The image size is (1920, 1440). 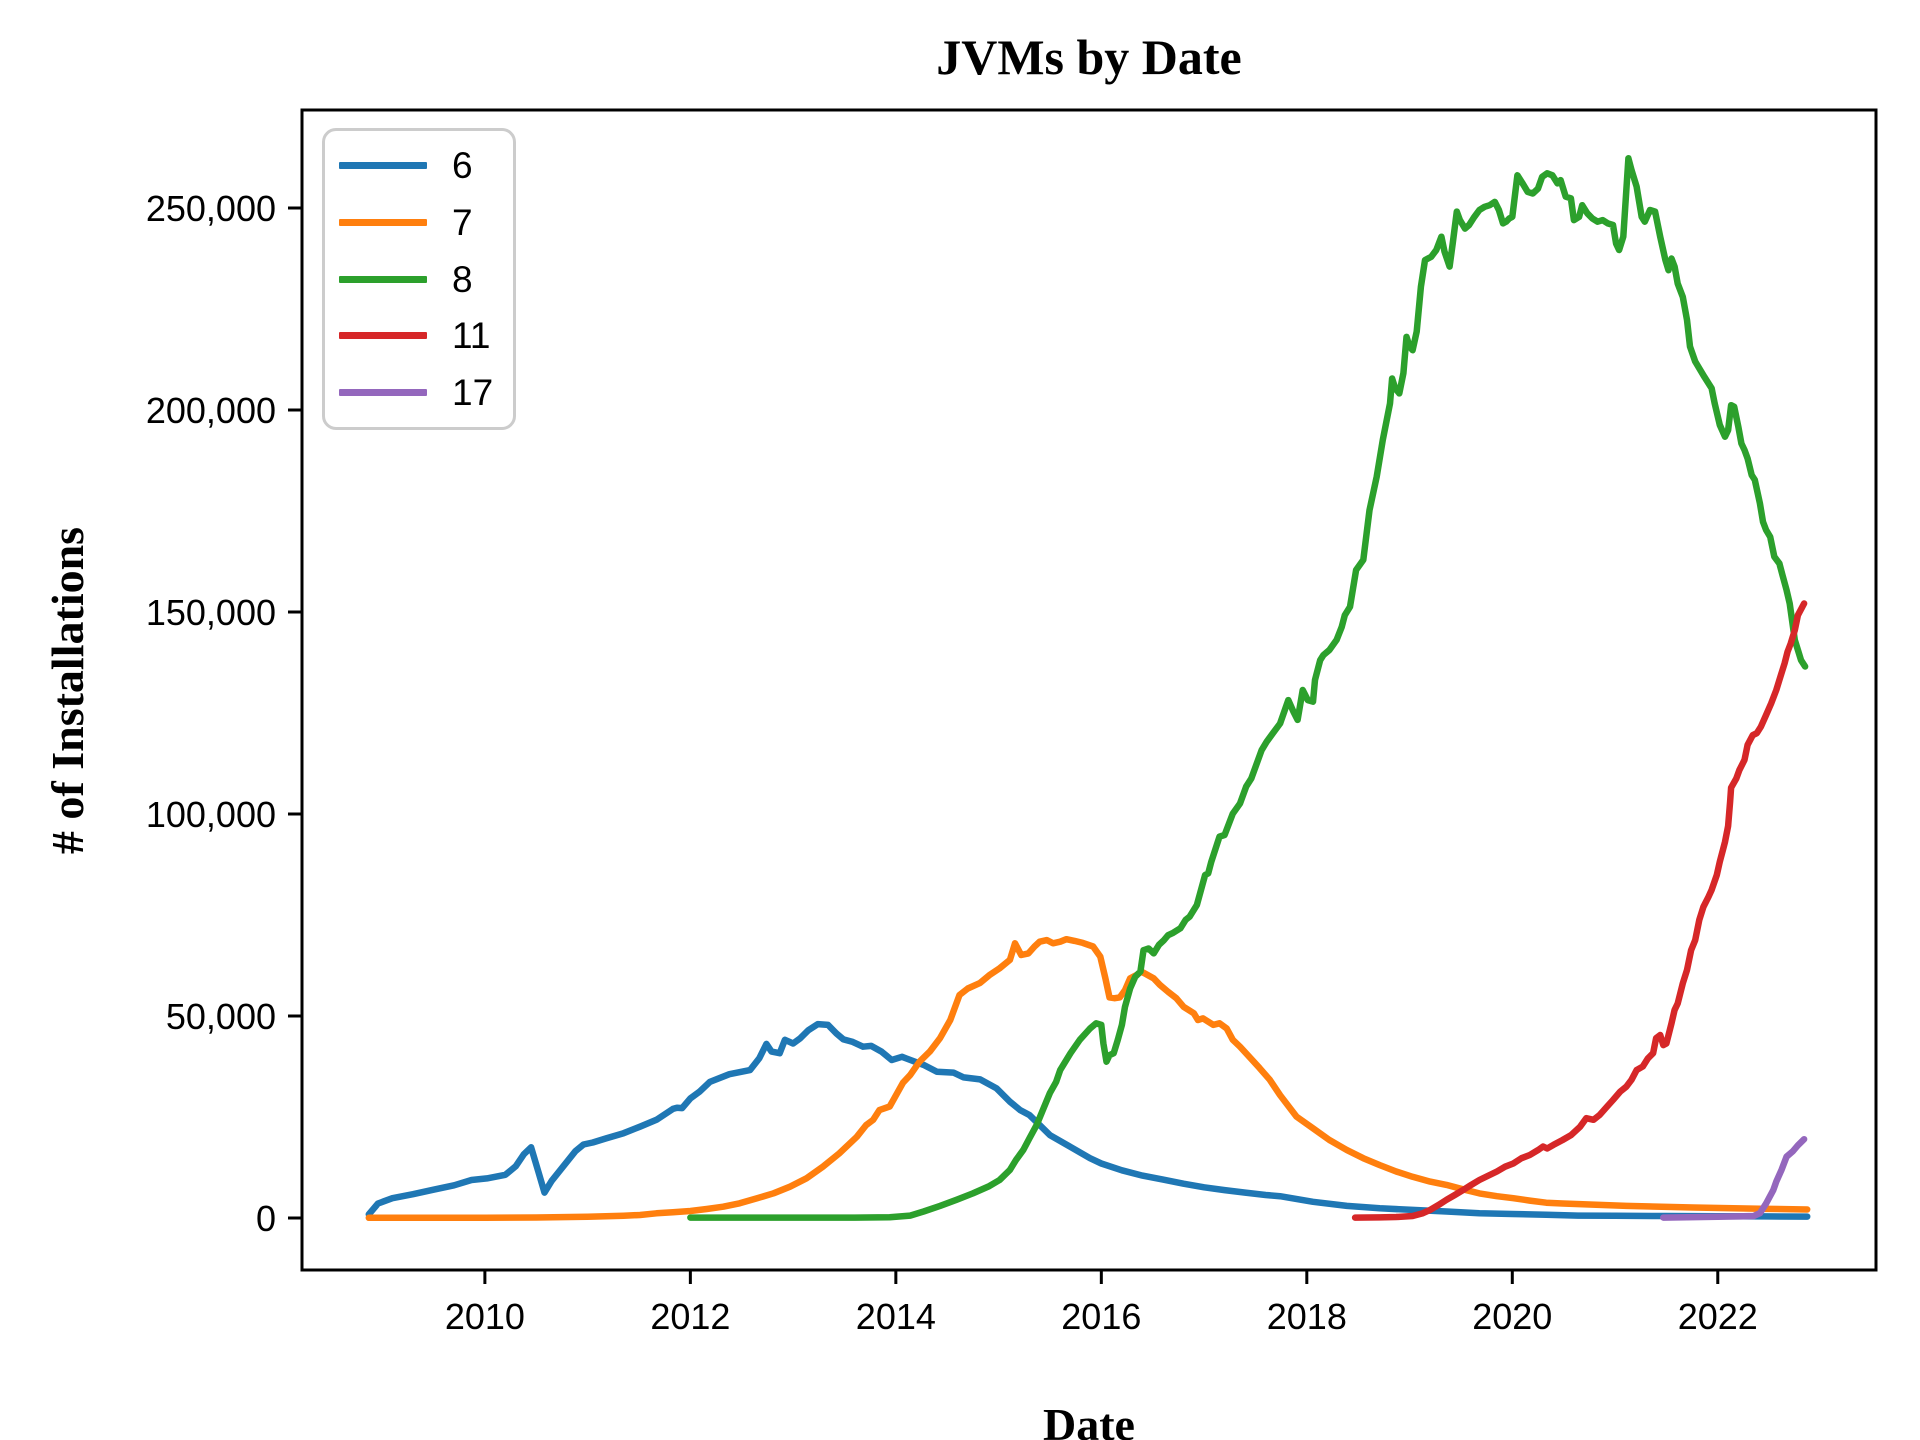 I want to click on y-tick-label: 0, so click(x=266, y=1218).